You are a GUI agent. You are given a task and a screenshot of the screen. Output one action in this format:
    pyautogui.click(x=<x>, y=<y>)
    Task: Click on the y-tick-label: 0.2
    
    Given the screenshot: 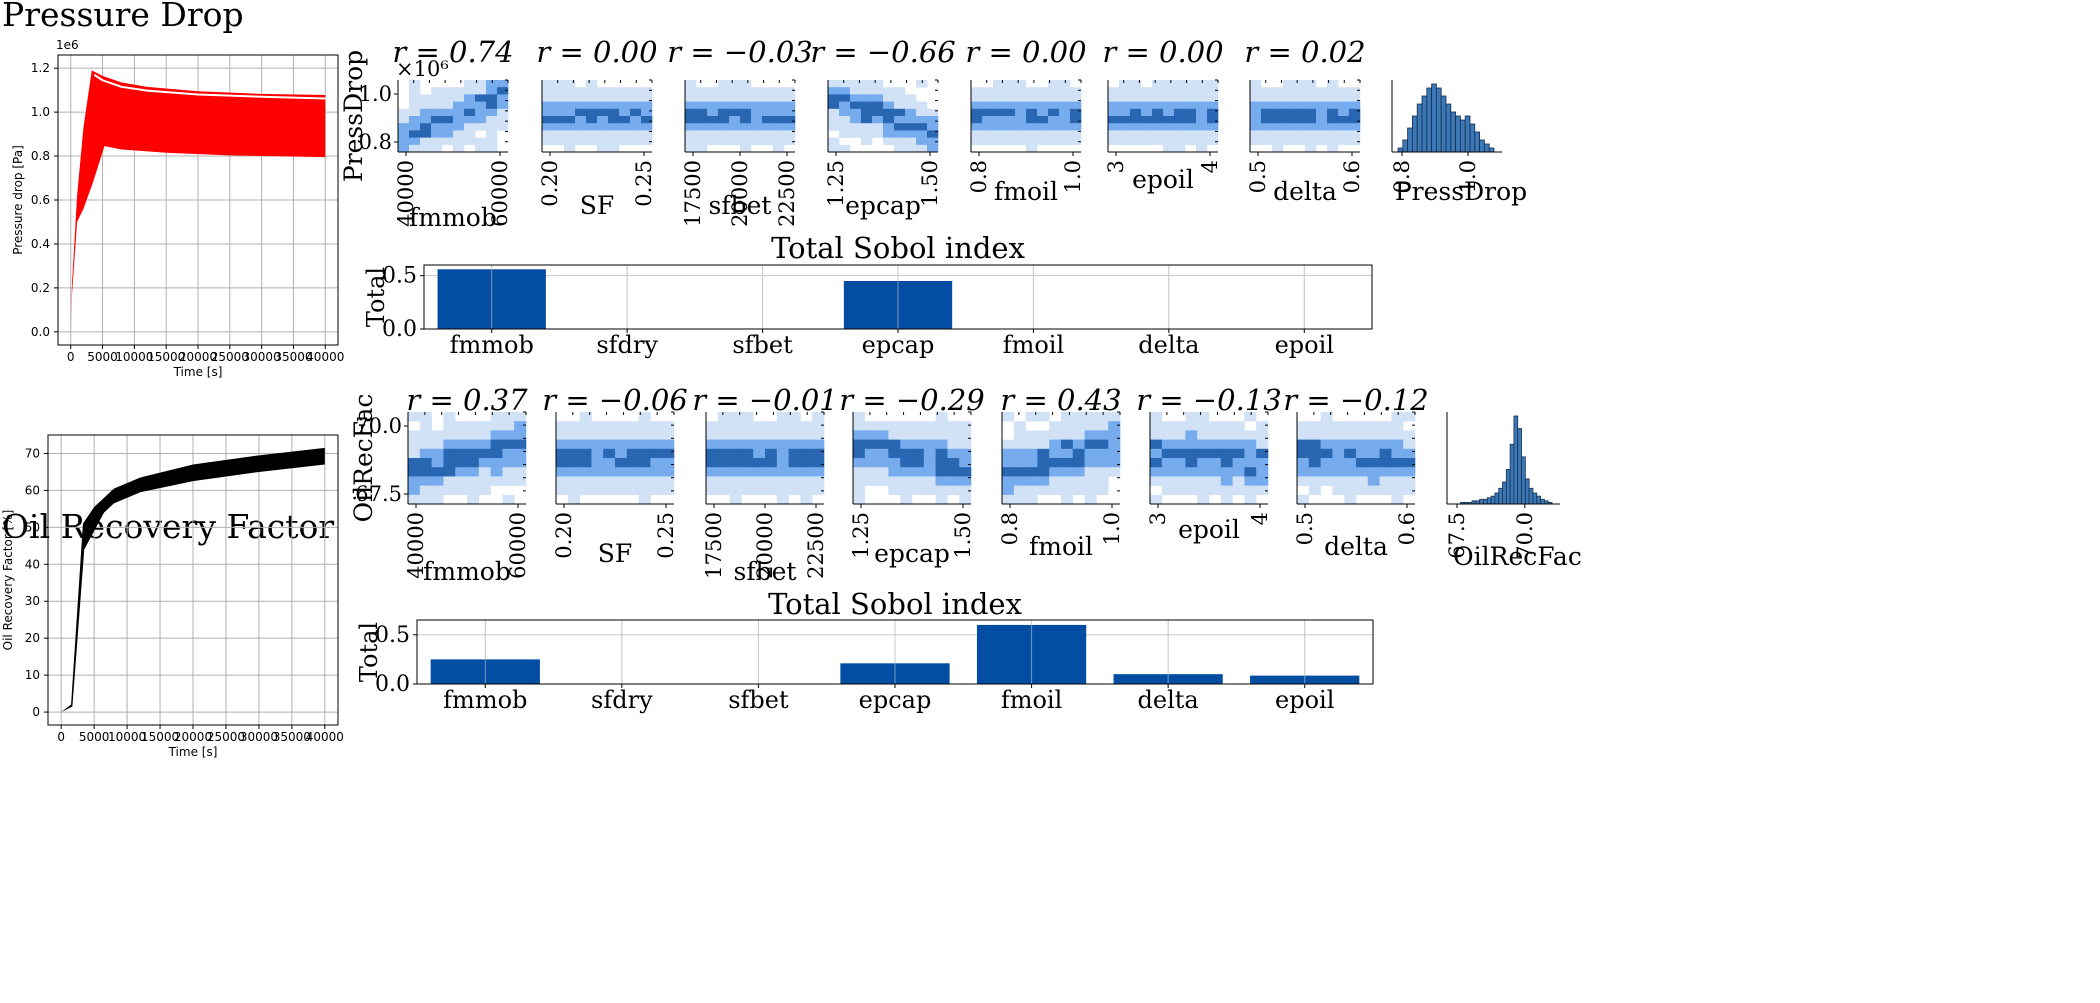 What is the action you would take?
    pyautogui.click(x=40, y=288)
    